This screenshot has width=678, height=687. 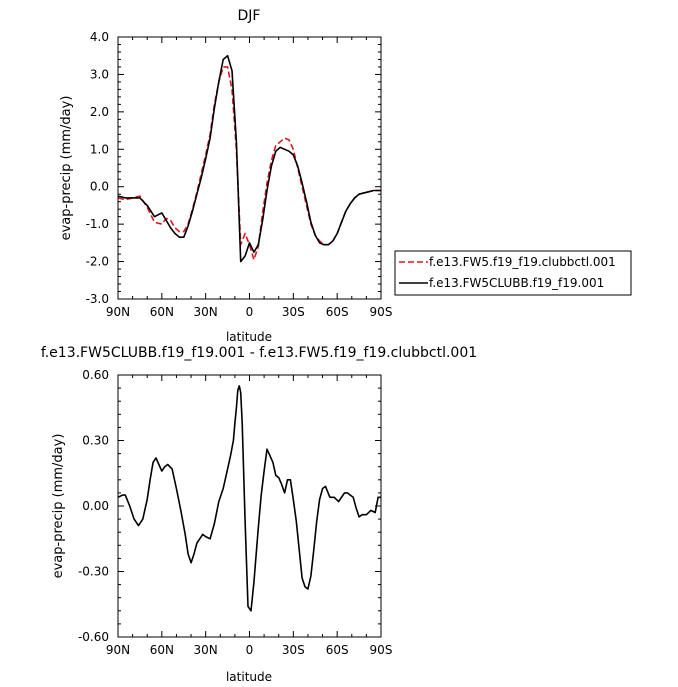 What do you see at coordinates (58, 506) in the screenshot?
I see `bottom-y-axis-label: evap-precip (mm/day)` at bounding box center [58, 506].